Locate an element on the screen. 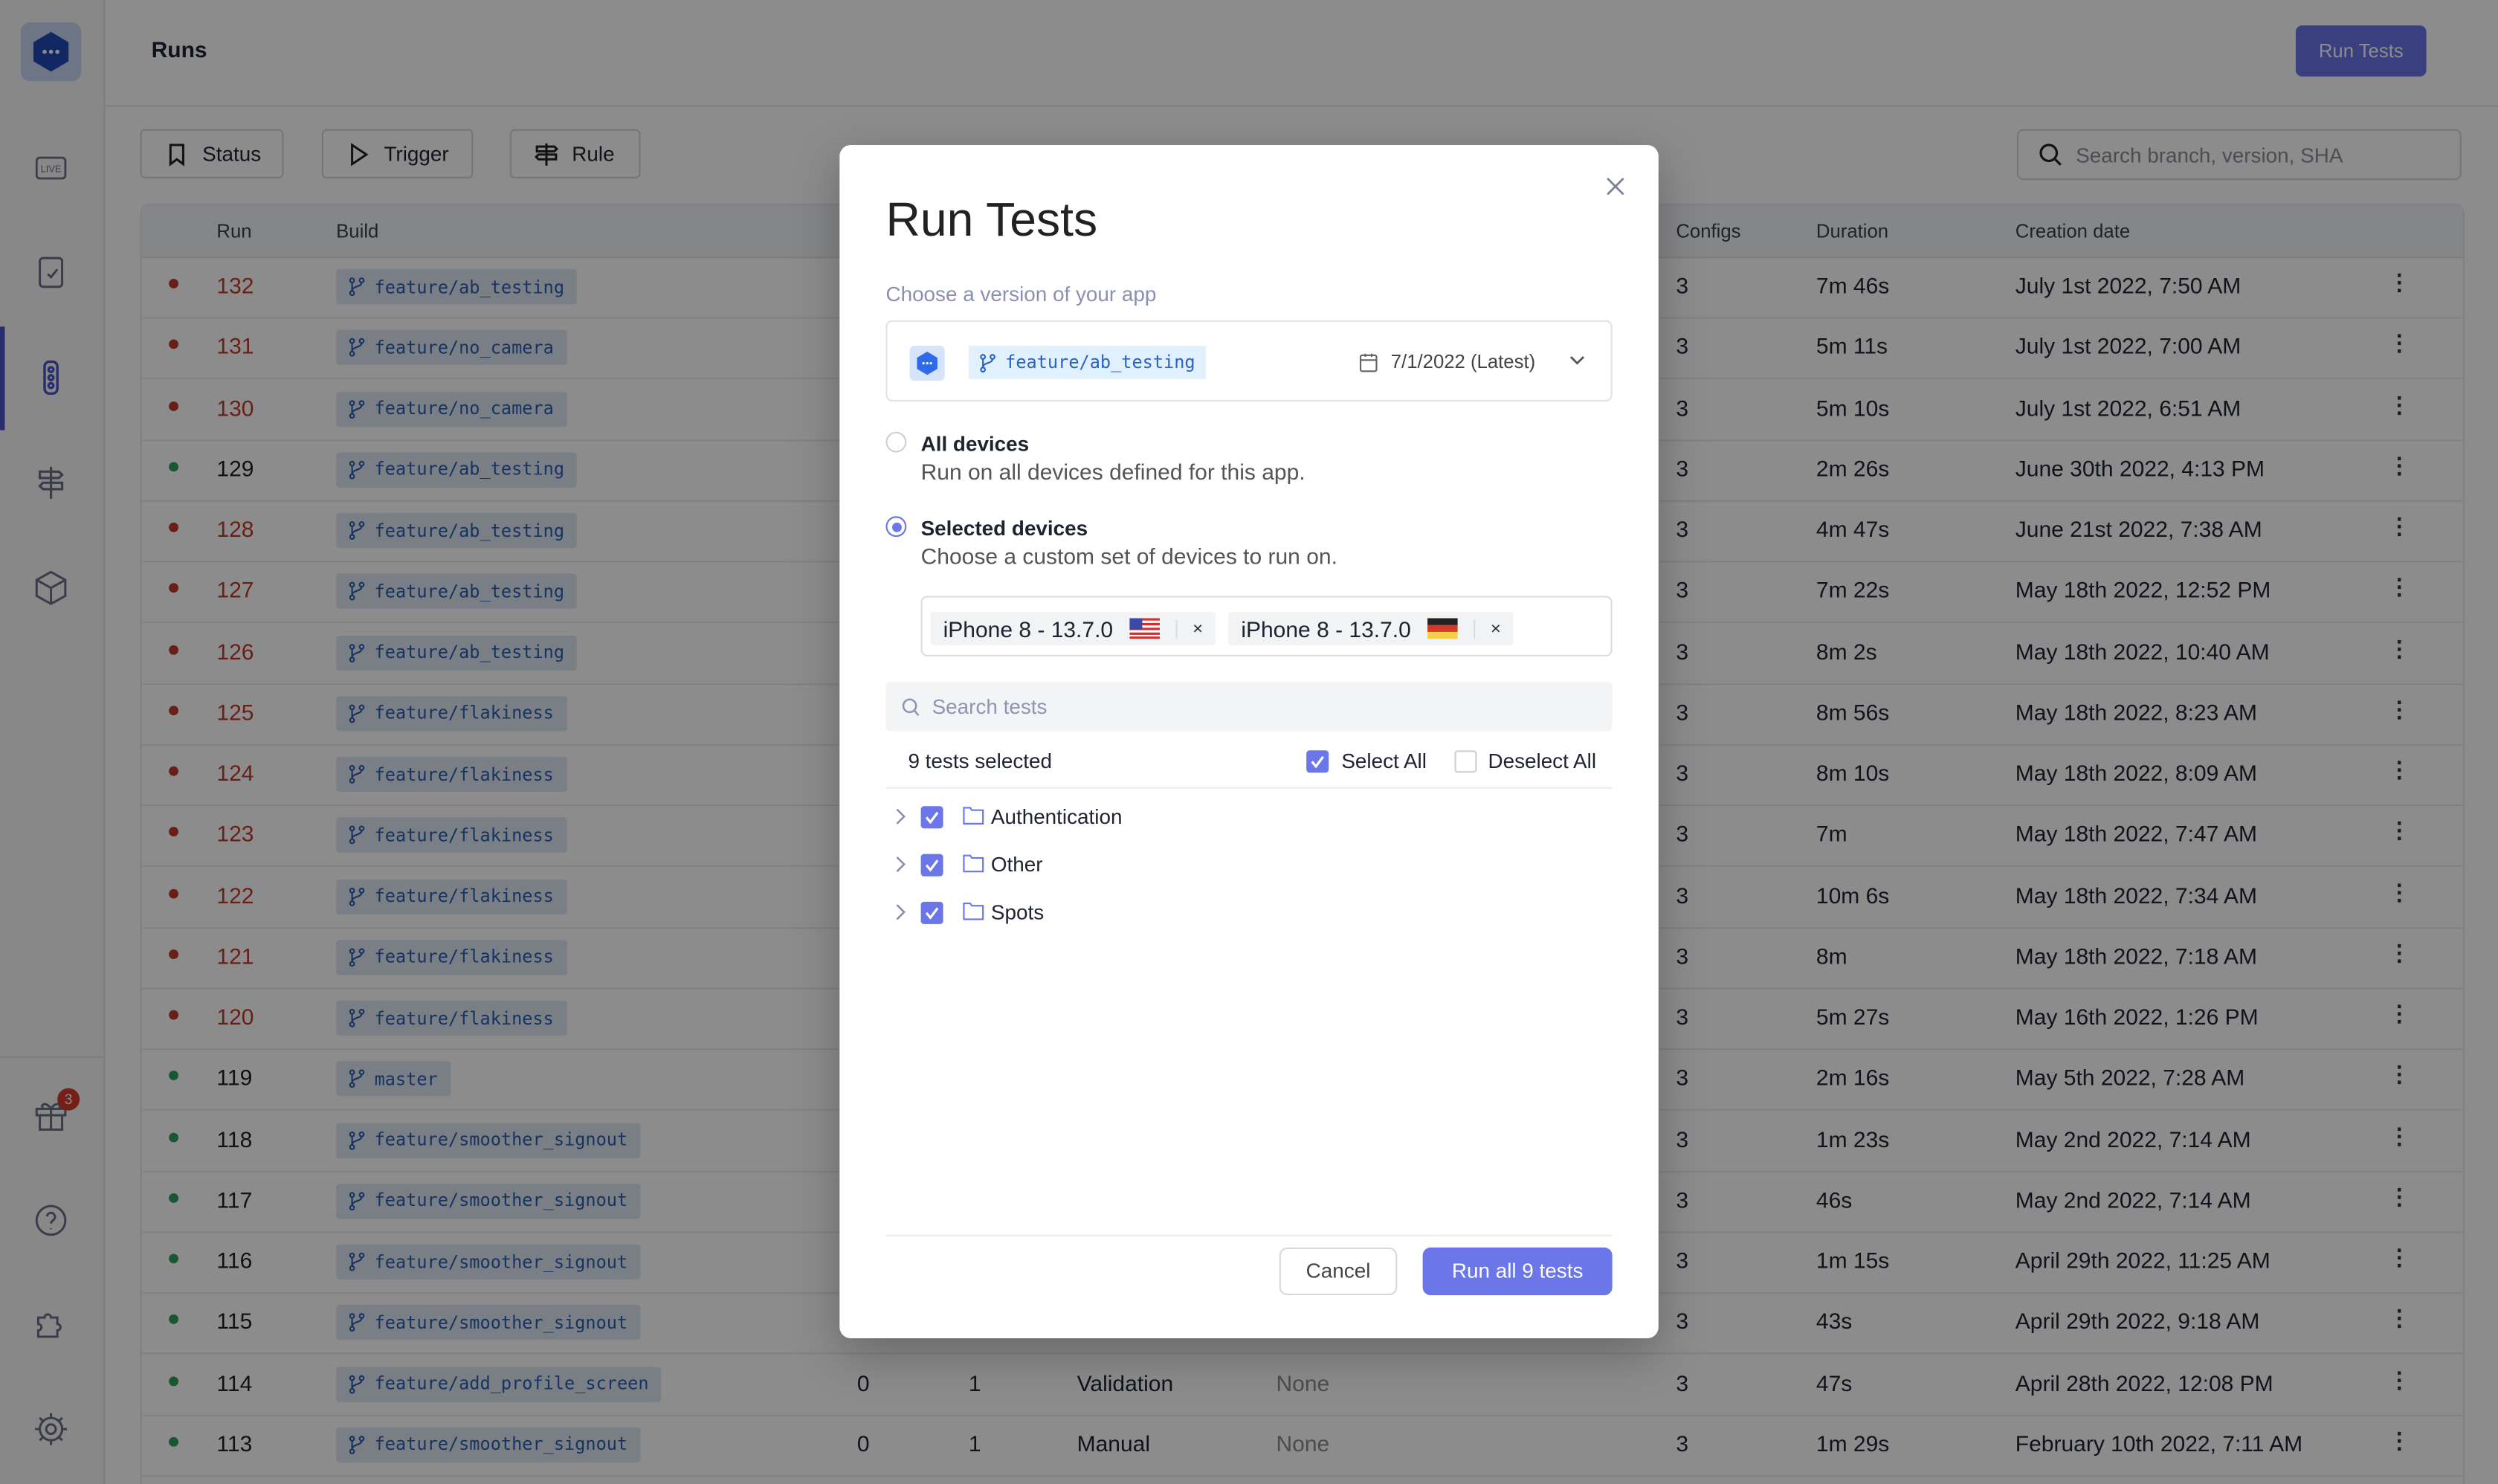  chevron-down-icon is located at coordinates (1577, 361).